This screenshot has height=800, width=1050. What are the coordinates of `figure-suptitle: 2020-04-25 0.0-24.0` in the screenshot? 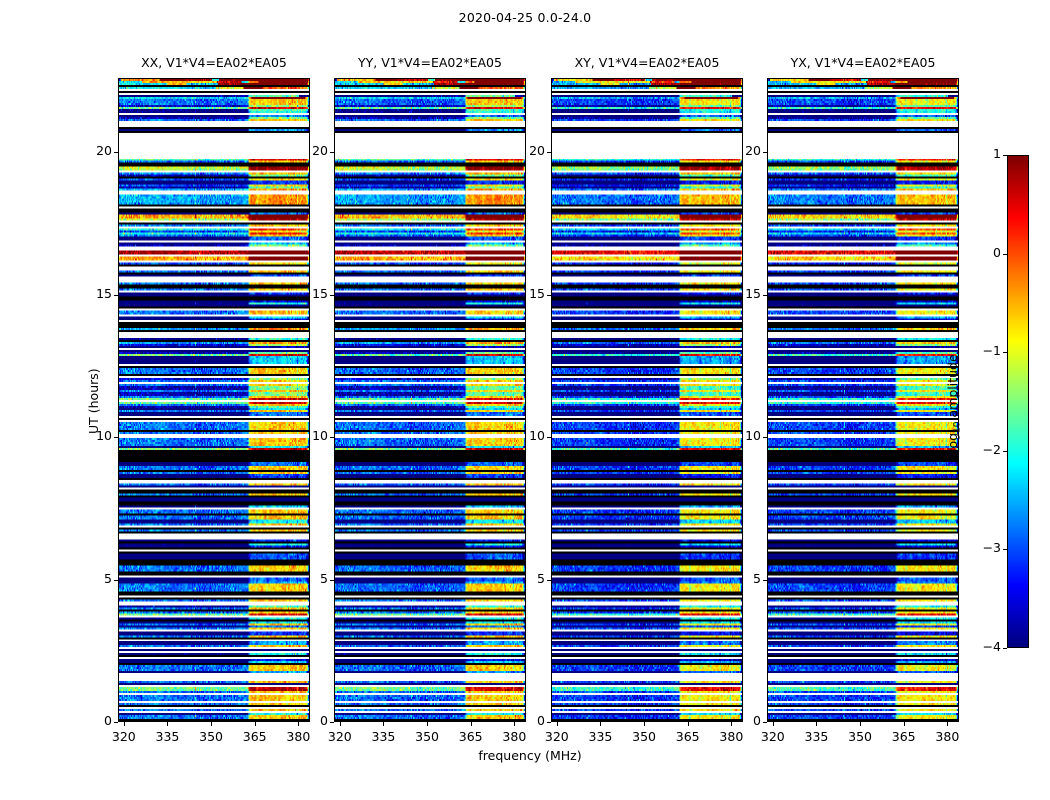 It's located at (525, 17).